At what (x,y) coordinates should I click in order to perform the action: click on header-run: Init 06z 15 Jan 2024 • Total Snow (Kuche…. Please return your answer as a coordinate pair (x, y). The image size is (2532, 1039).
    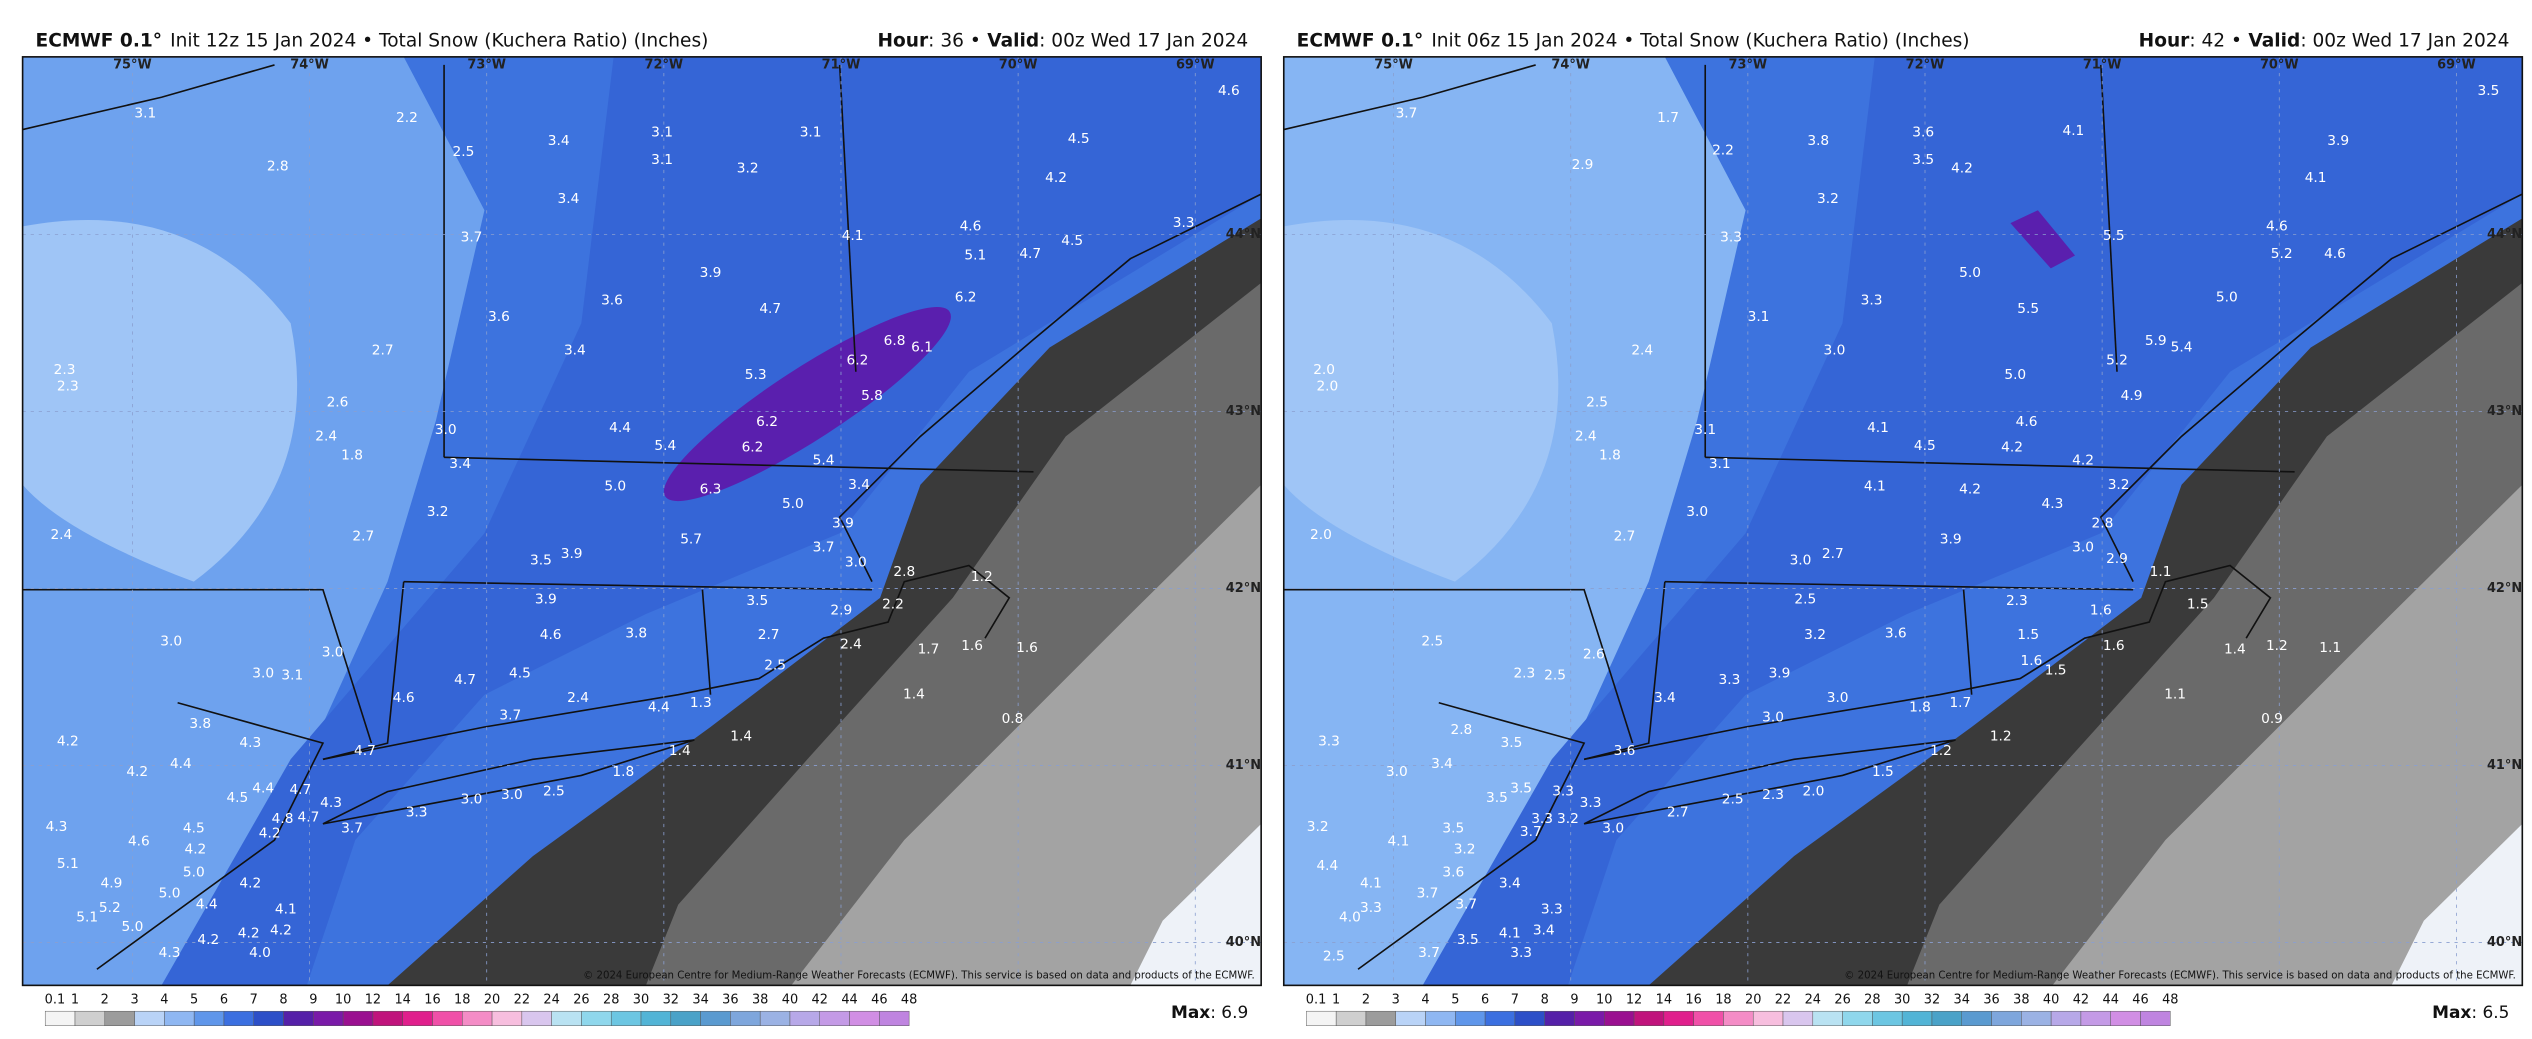
    Looking at the image, I should click on (1700, 40).